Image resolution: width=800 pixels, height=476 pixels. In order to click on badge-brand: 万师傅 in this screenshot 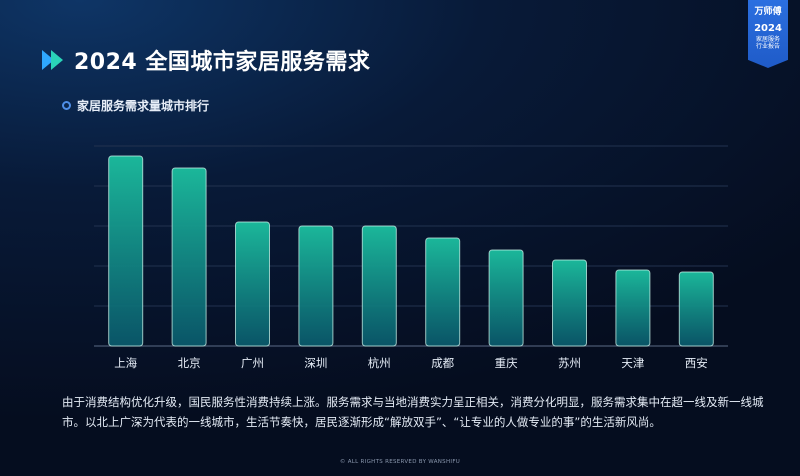, I will do `click(768, 12)`.